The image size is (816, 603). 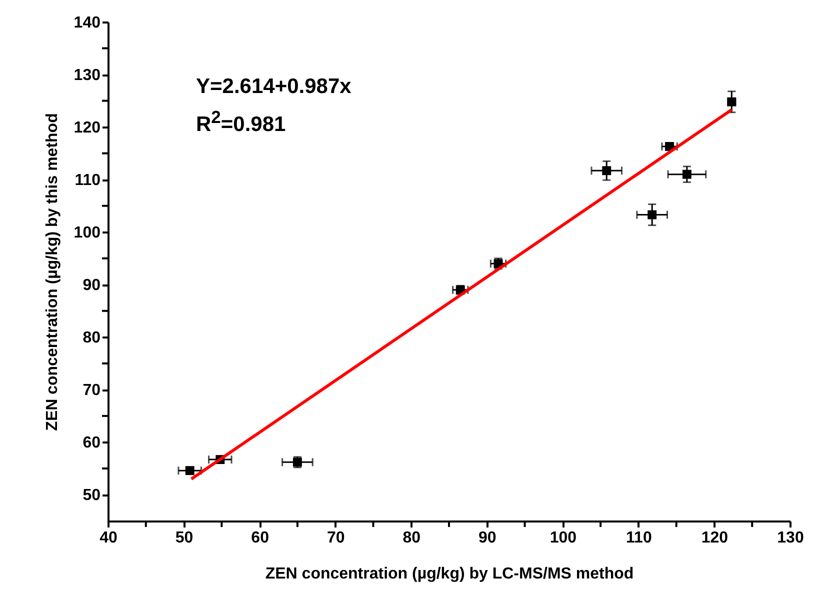 What do you see at coordinates (87, 23) in the screenshot?
I see `y-tick-label: 140` at bounding box center [87, 23].